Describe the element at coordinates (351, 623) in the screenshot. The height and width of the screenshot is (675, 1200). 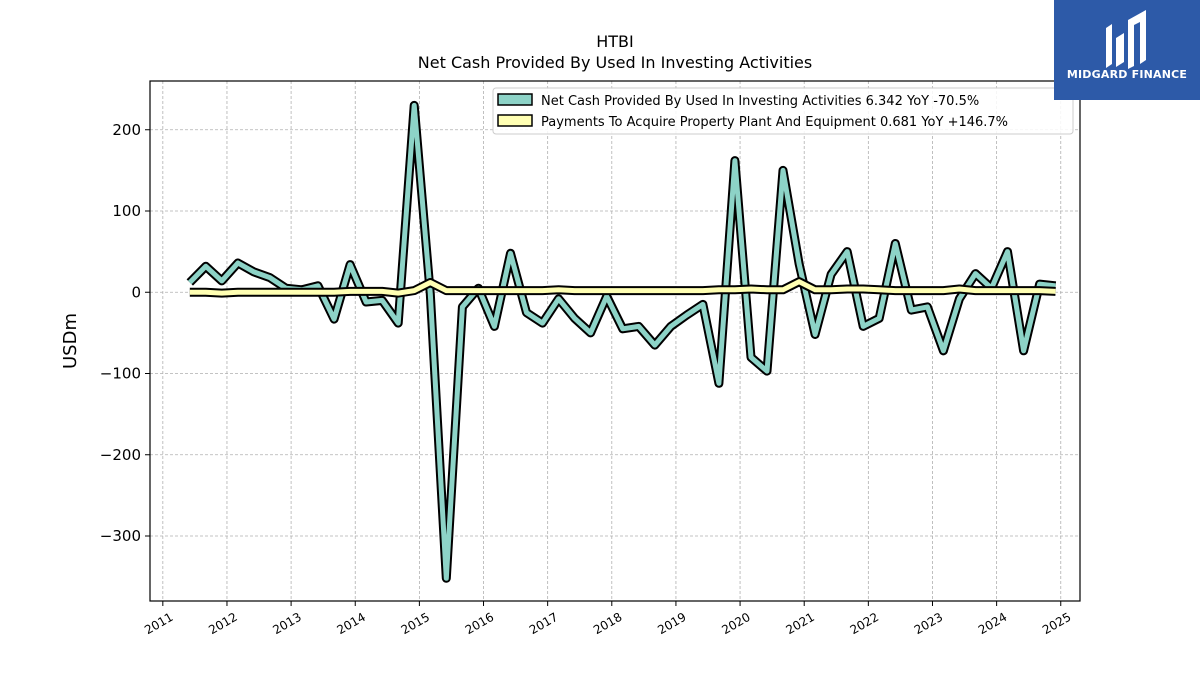
I see `x-tick-label: 2014` at that location.